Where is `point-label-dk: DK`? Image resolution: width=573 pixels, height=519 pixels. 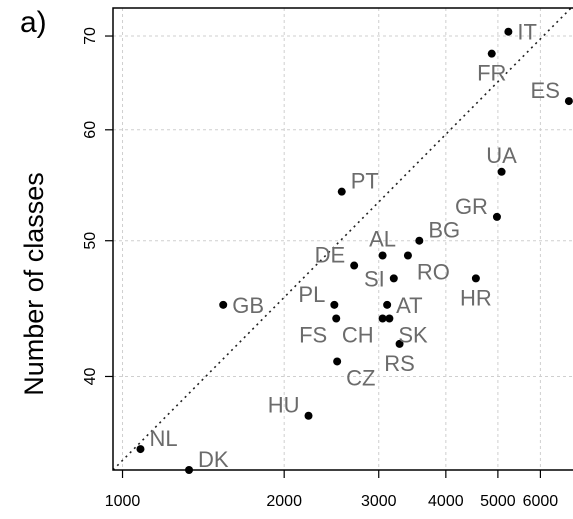 point-label-dk: DK is located at coordinates (213, 459).